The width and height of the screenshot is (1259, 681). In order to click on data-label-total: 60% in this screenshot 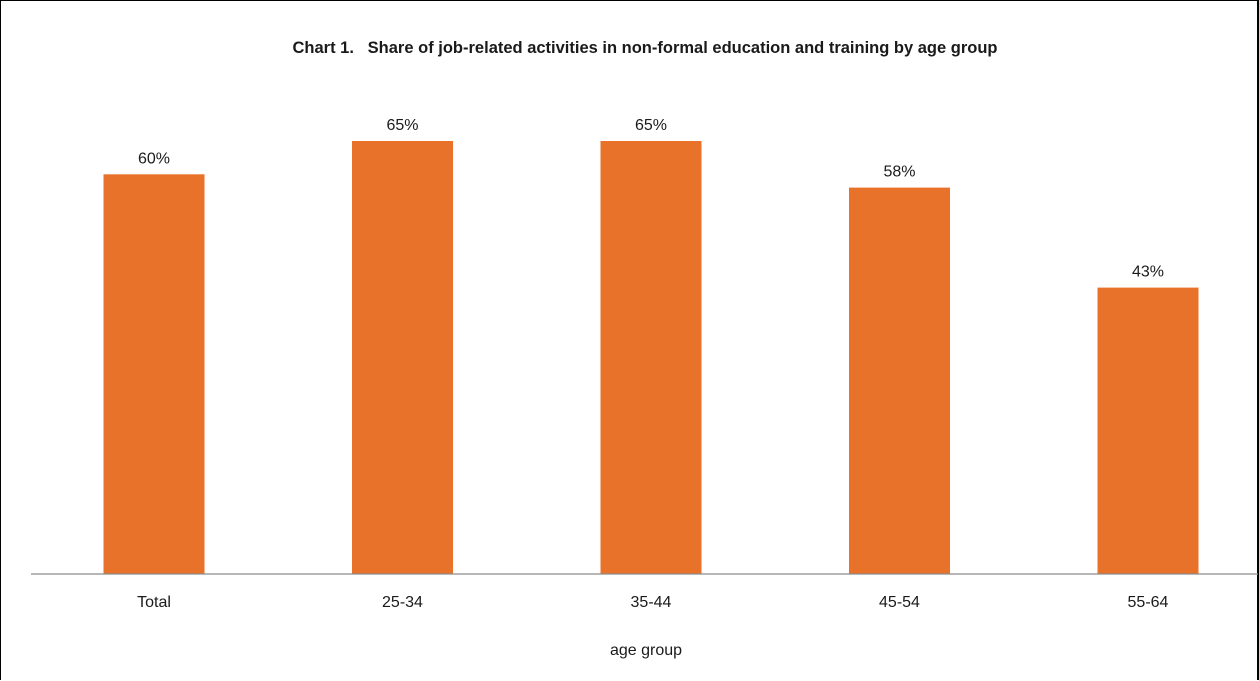, I will do `click(154, 158)`.